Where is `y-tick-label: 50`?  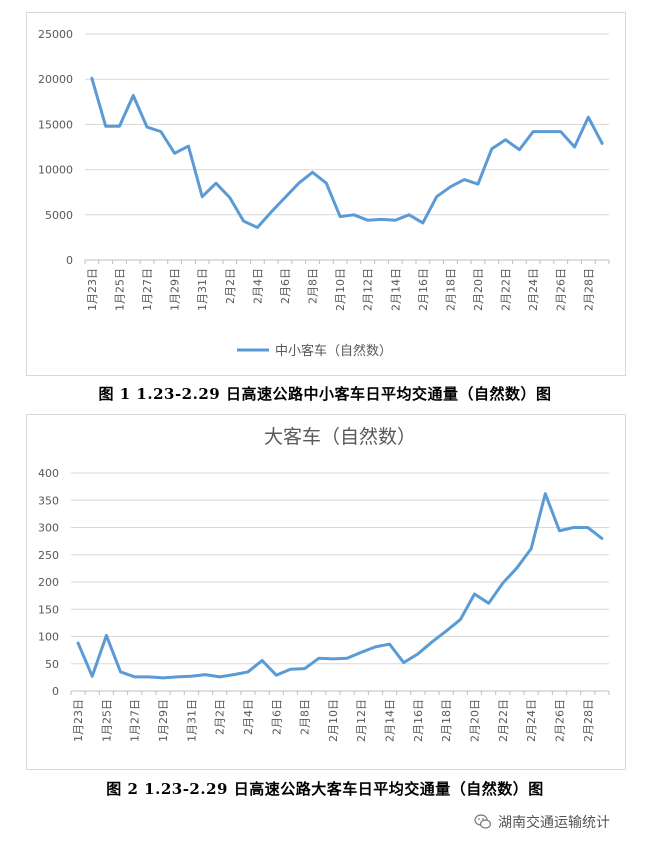
y-tick-label: 50 is located at coordinates (52, 664).